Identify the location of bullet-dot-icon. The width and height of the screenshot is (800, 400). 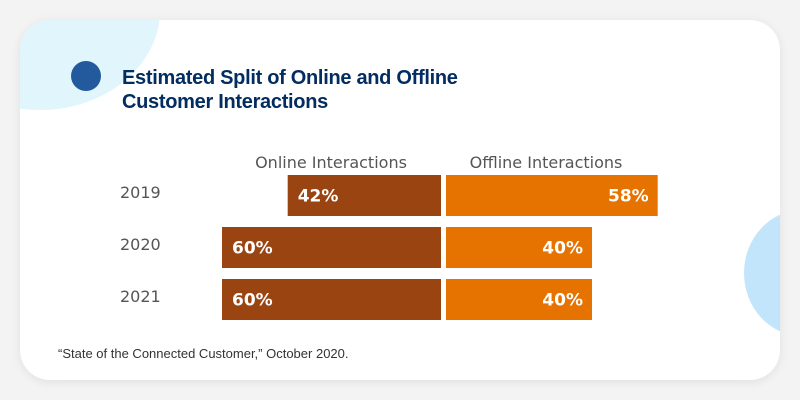
(86, 76).